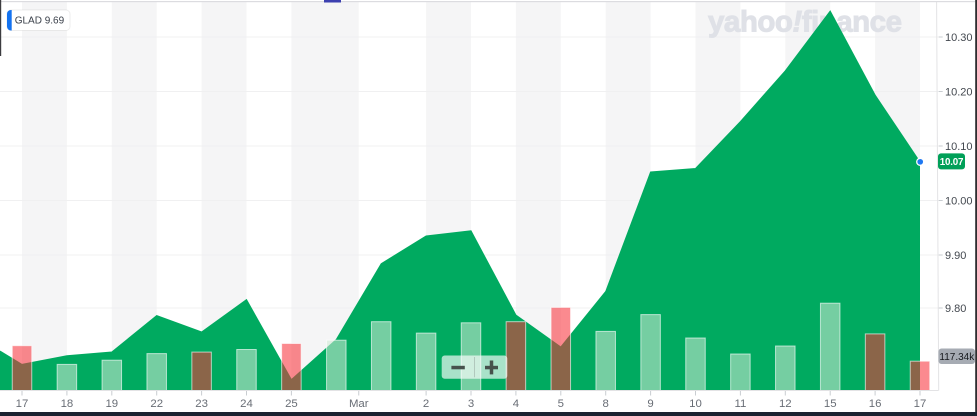  I want to click on svg-text: 5, so click(561, 404).